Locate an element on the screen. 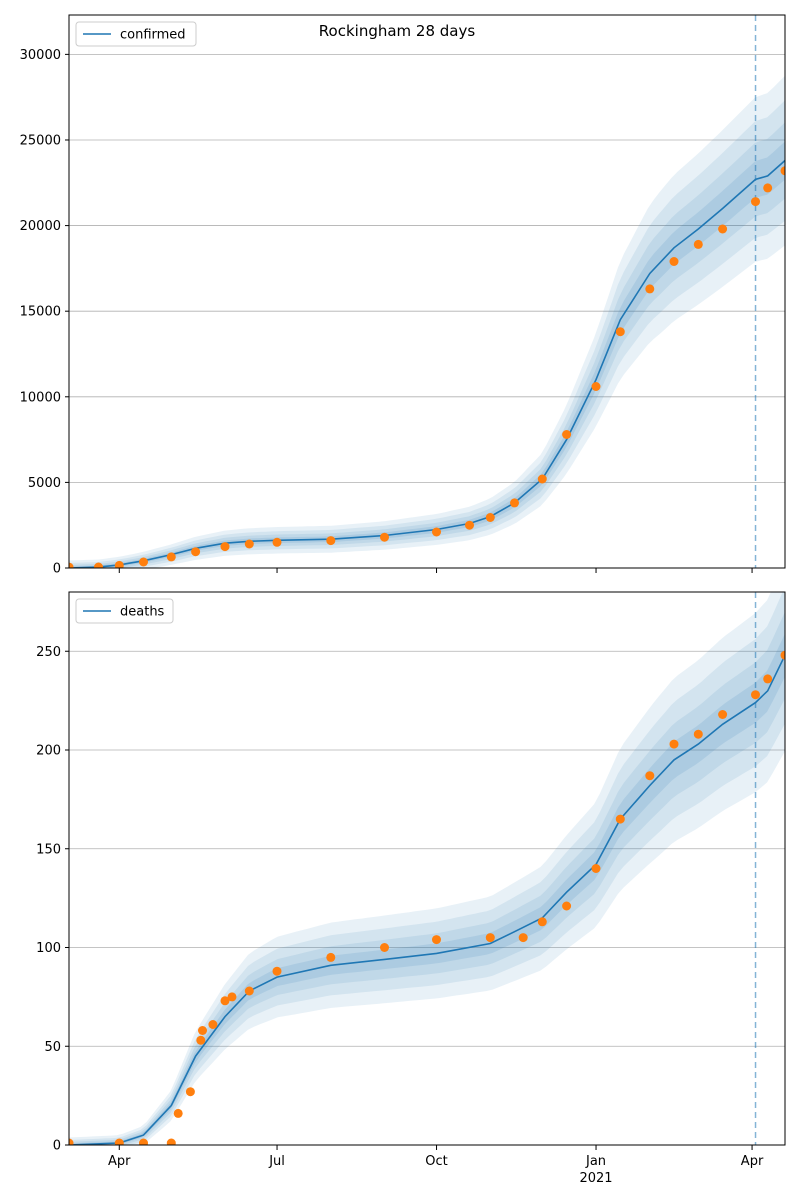 This screenshot has height=1200, width=800. y-tick-label: 5000 is located at coordinates (44, 483).